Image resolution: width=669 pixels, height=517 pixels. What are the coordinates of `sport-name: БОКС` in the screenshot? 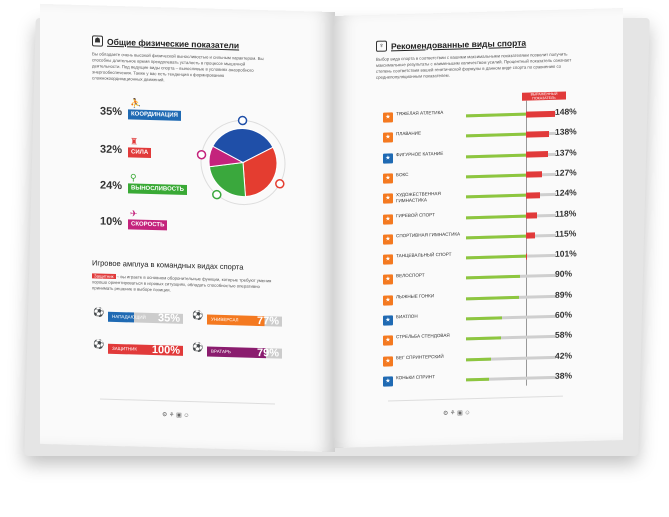 It's located at (402, 174).